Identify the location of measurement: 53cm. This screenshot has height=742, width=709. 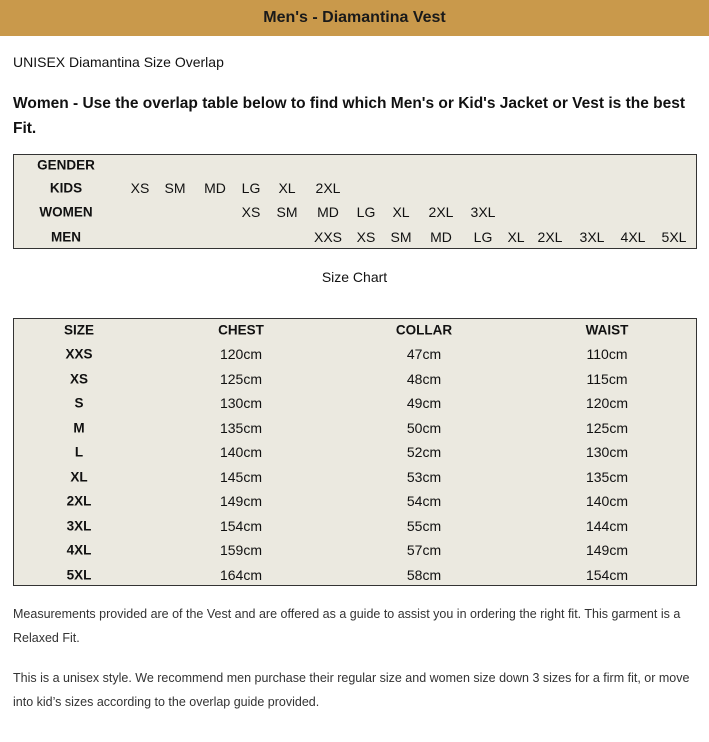
(424, 476).